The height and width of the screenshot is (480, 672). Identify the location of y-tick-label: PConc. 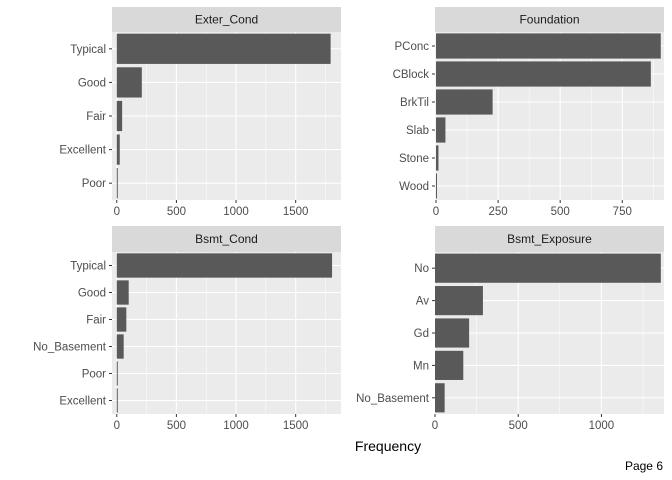
(411, 47).